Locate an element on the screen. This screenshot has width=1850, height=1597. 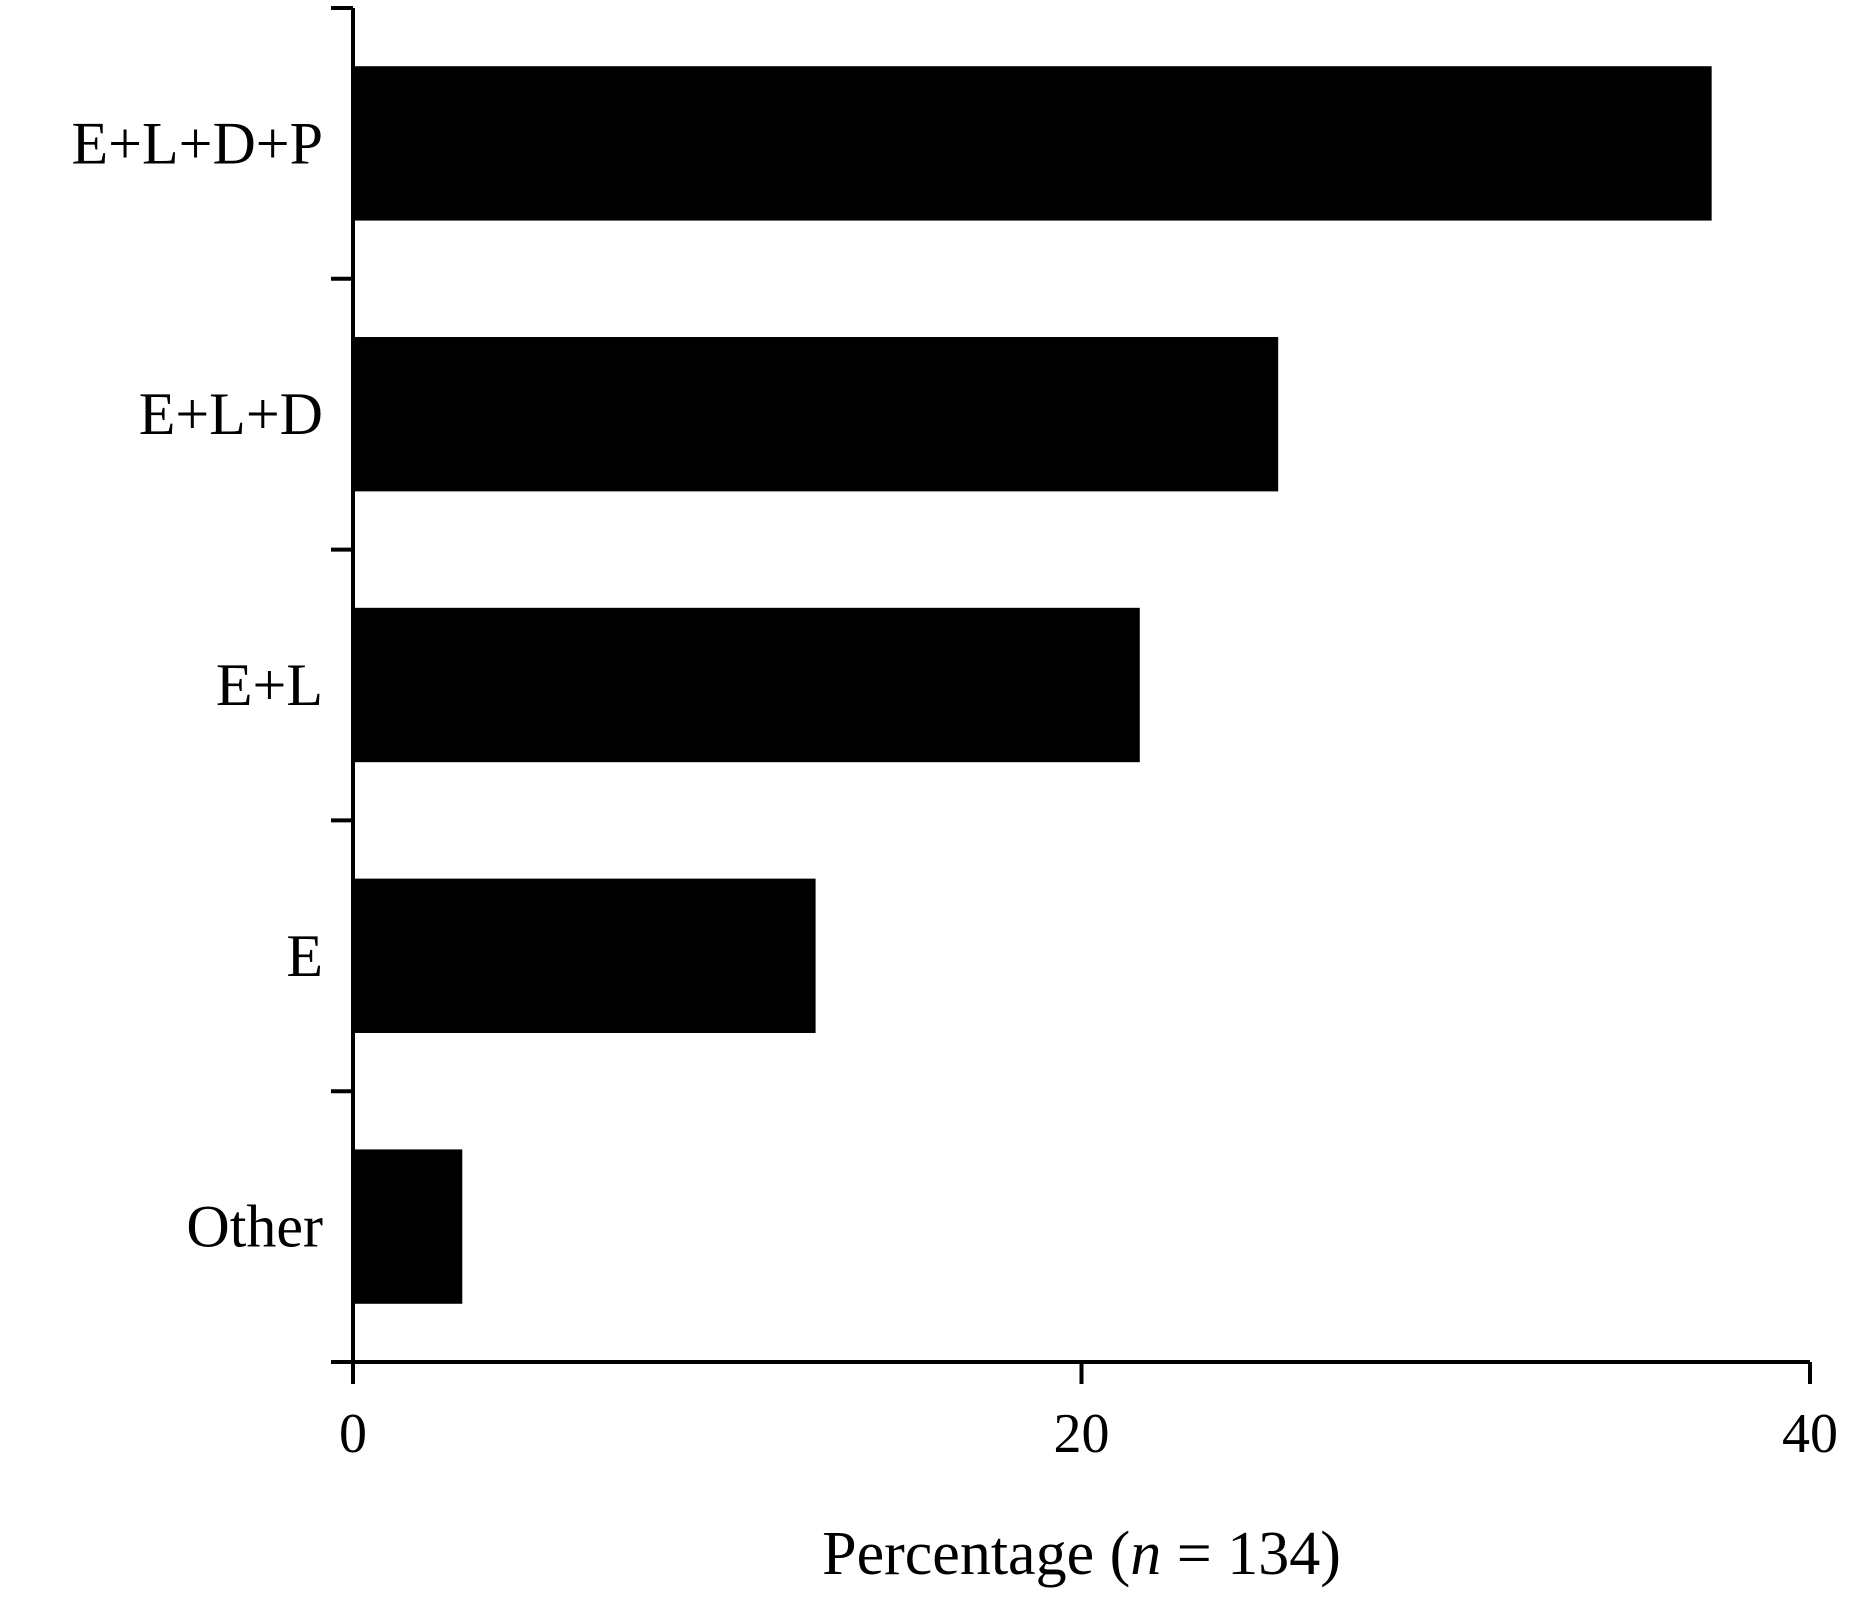
y-category-label: E+L+D+P is located at coordinates (197, 143).